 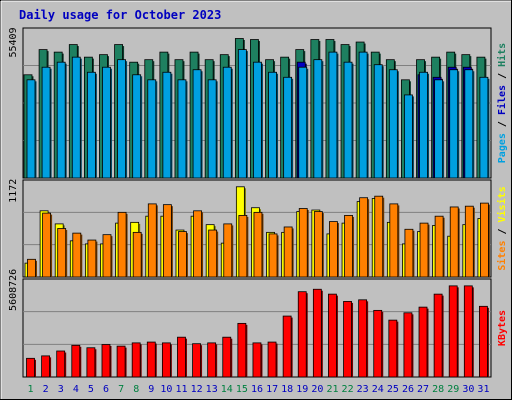 I want to click on x-tick-label: 15, so click(x=242, y=389).